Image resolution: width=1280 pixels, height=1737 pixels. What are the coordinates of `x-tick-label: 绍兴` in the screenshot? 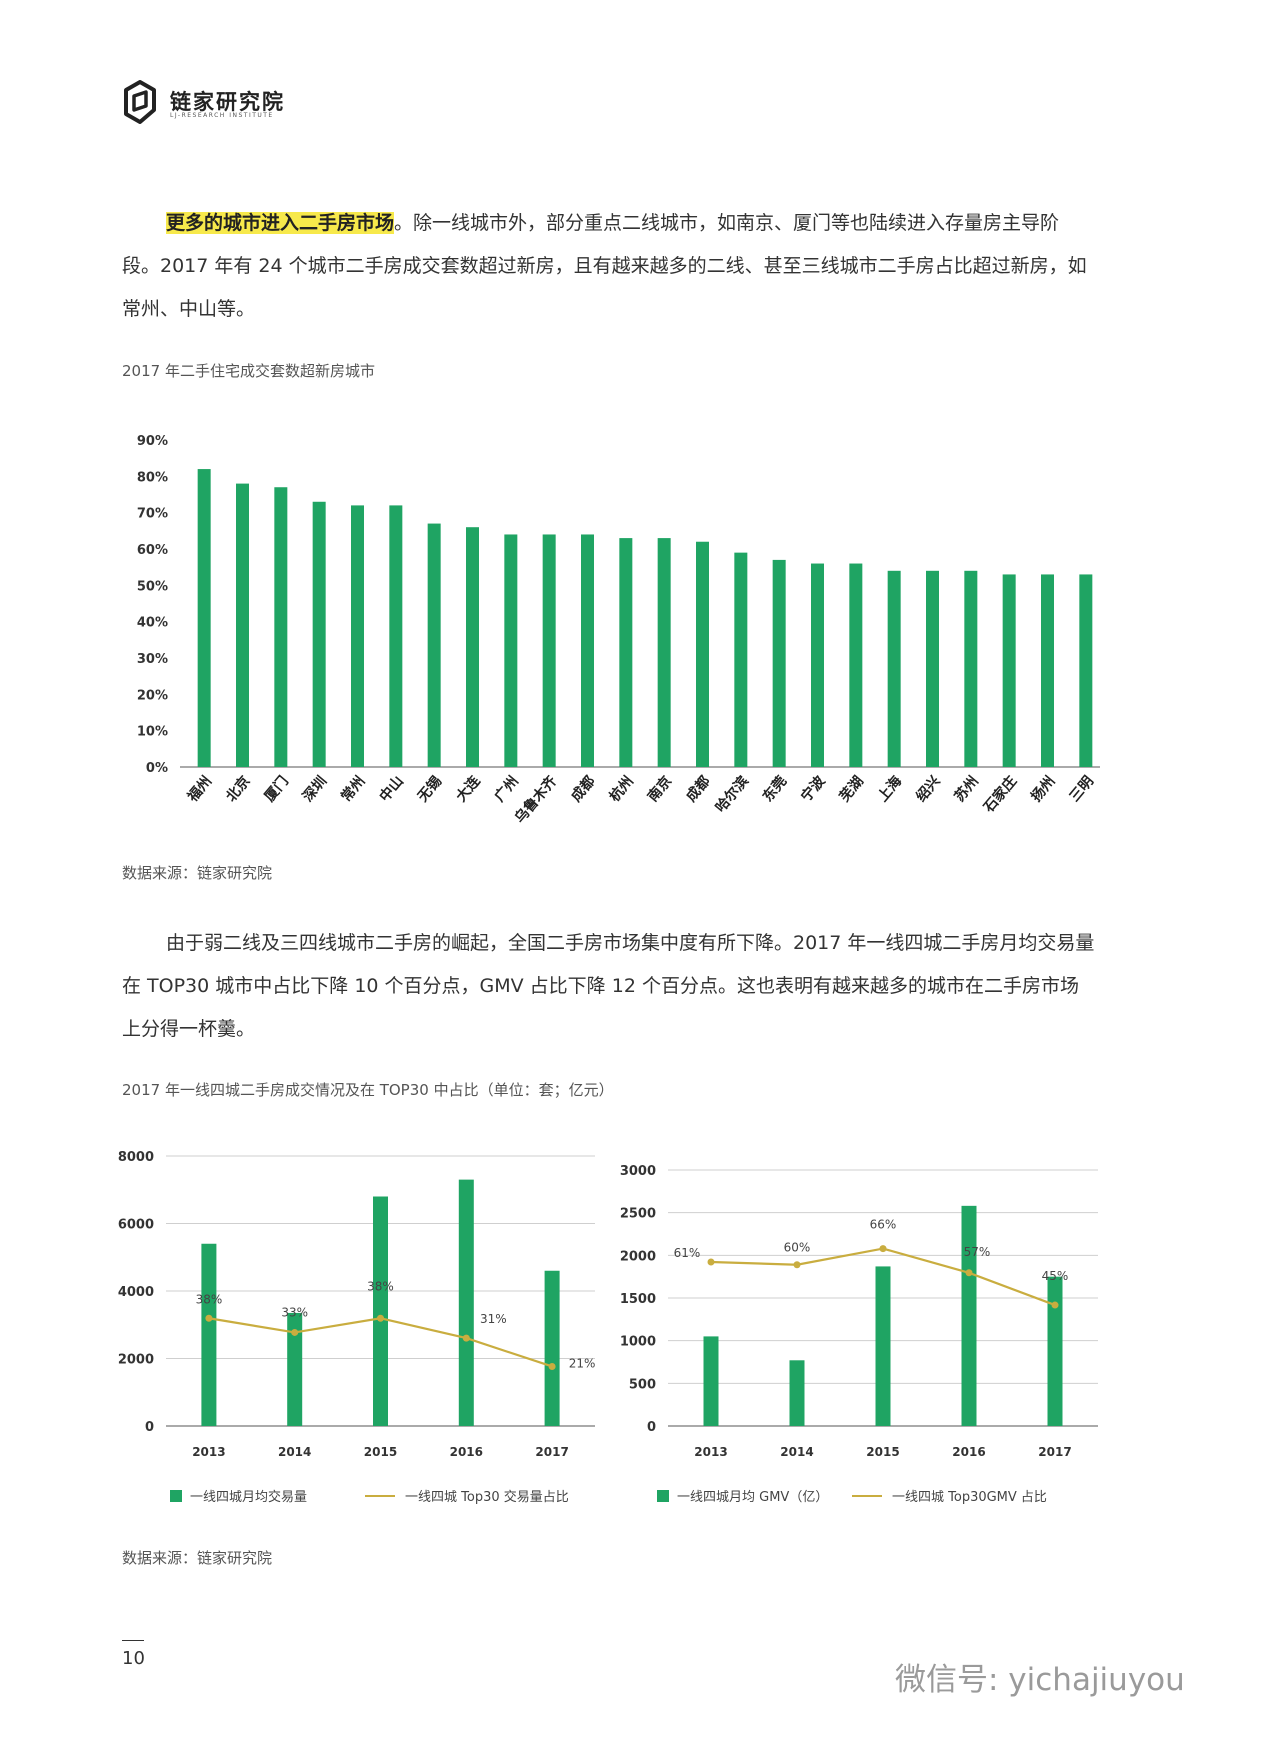 It's located at (928, 789).